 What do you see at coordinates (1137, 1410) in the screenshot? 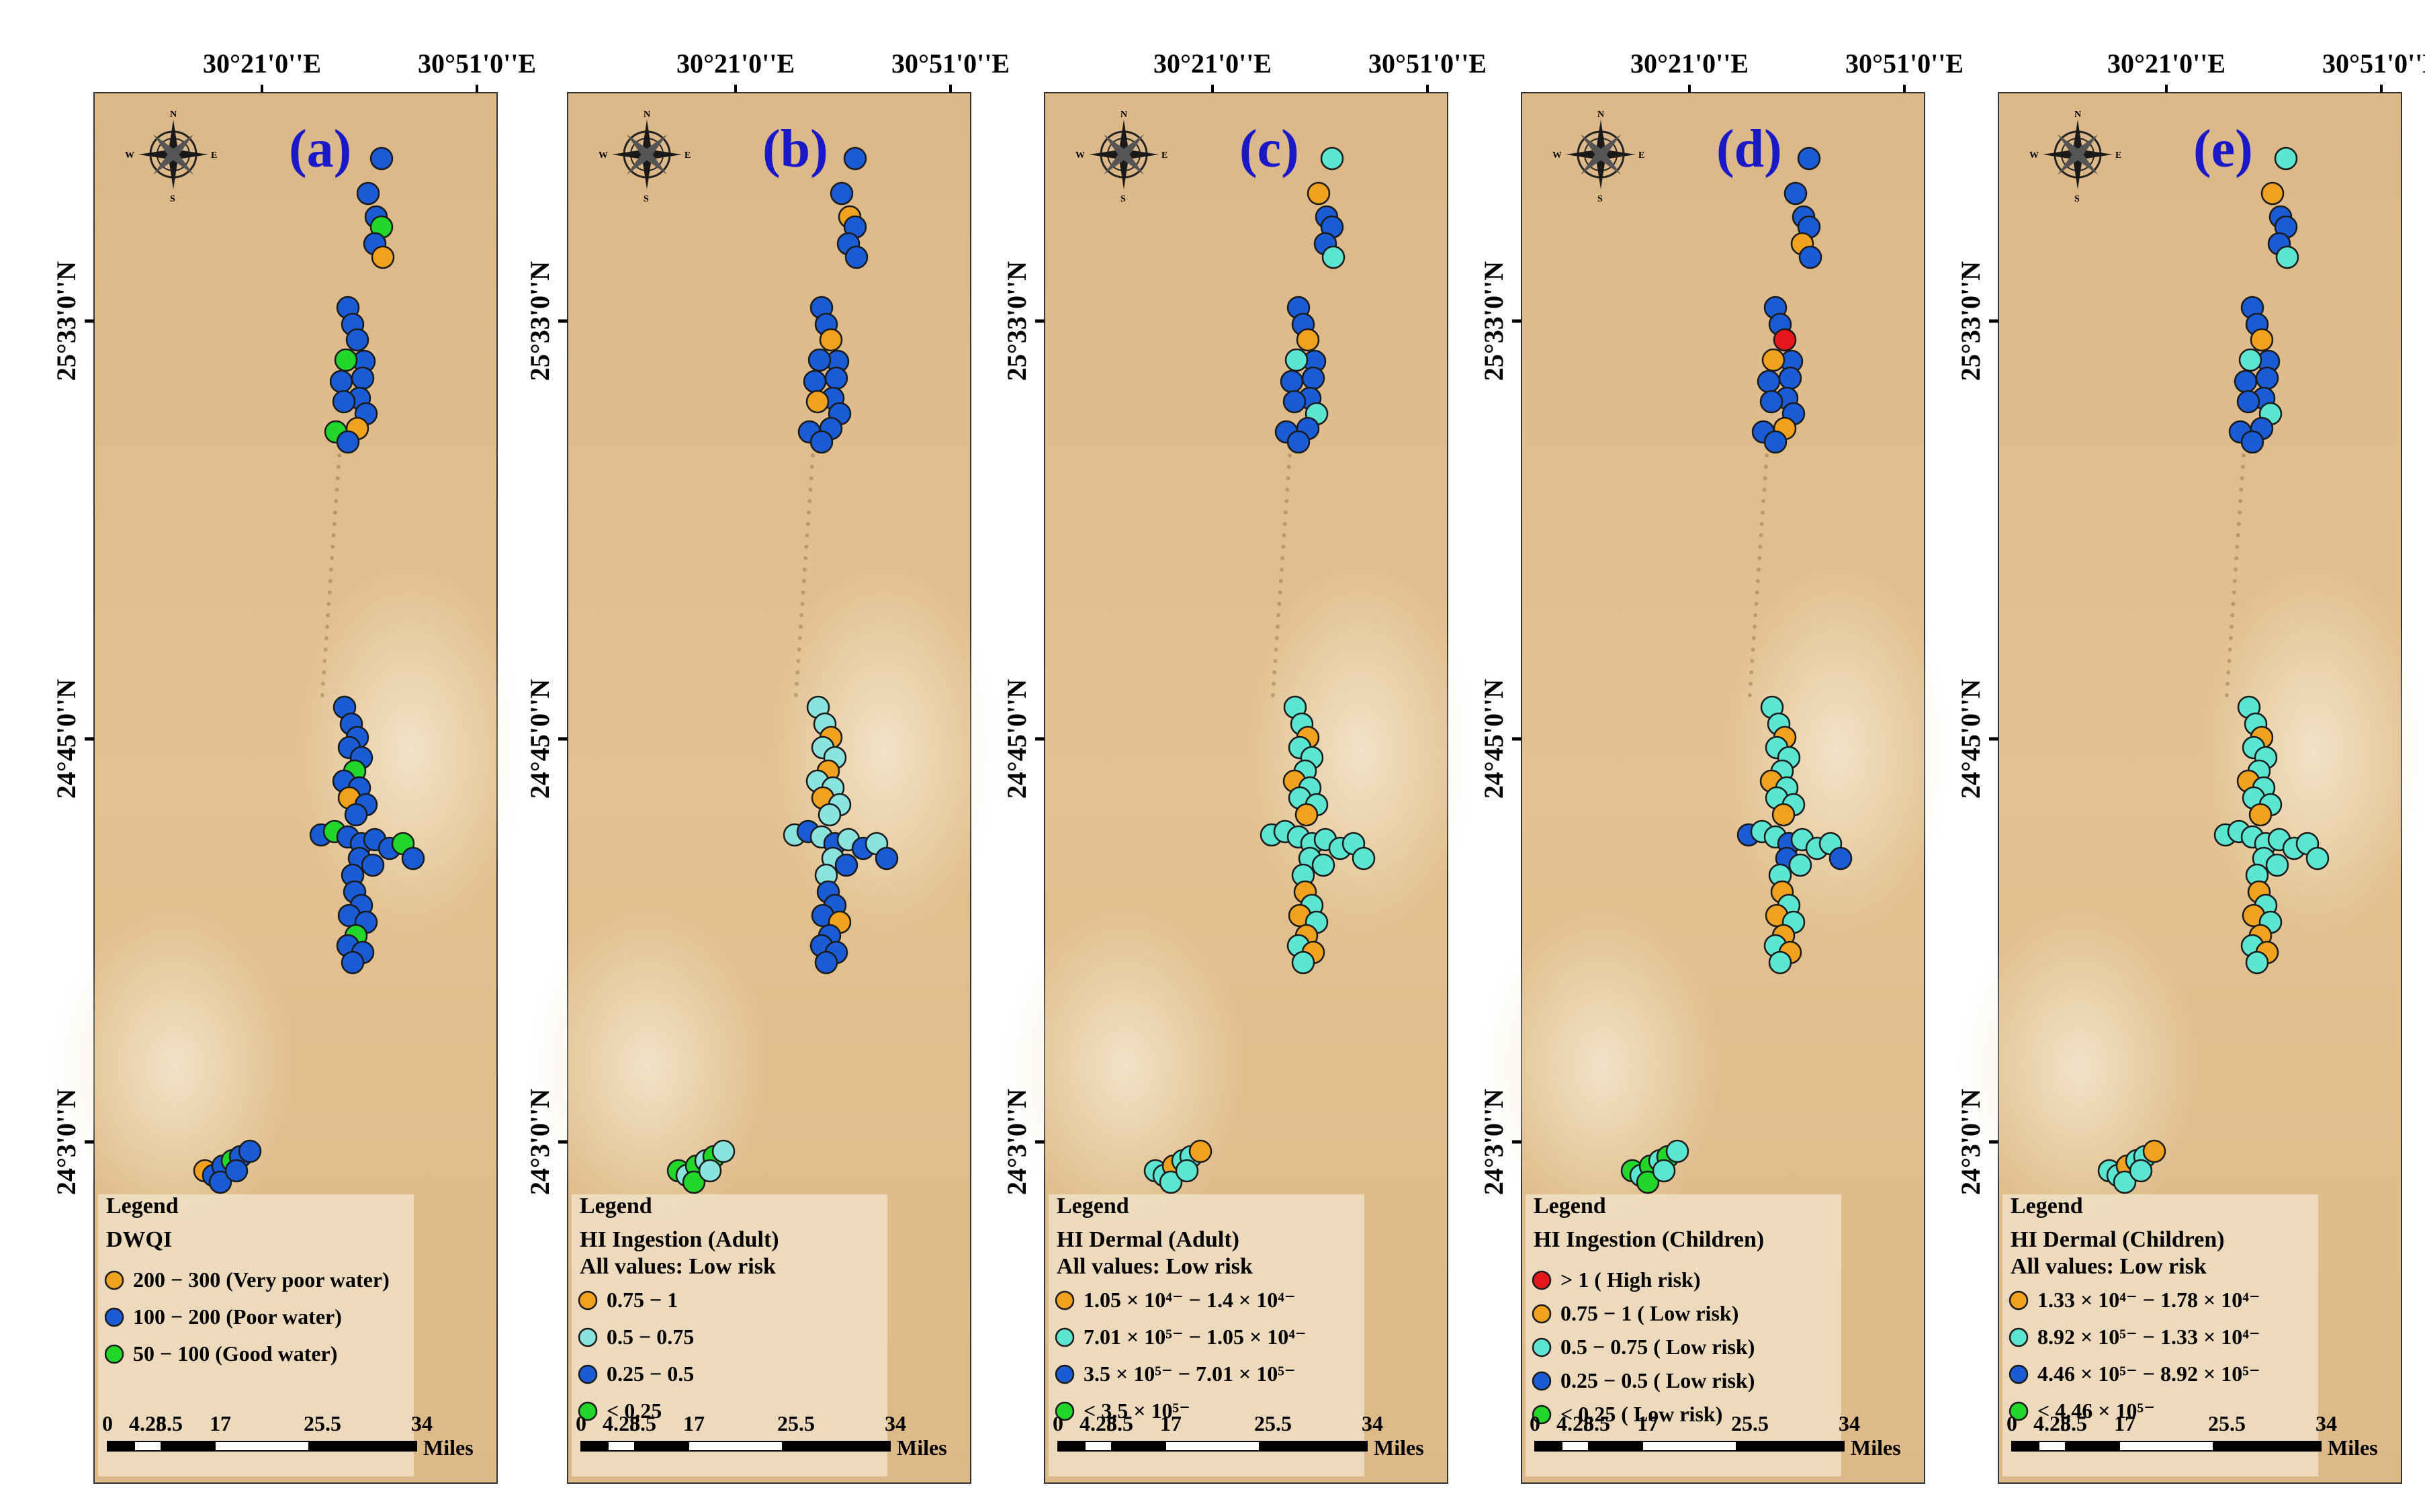
I see `legend-item-label: < 3.5 × 10⁵⁻` at bounding box center [1137, 1410].